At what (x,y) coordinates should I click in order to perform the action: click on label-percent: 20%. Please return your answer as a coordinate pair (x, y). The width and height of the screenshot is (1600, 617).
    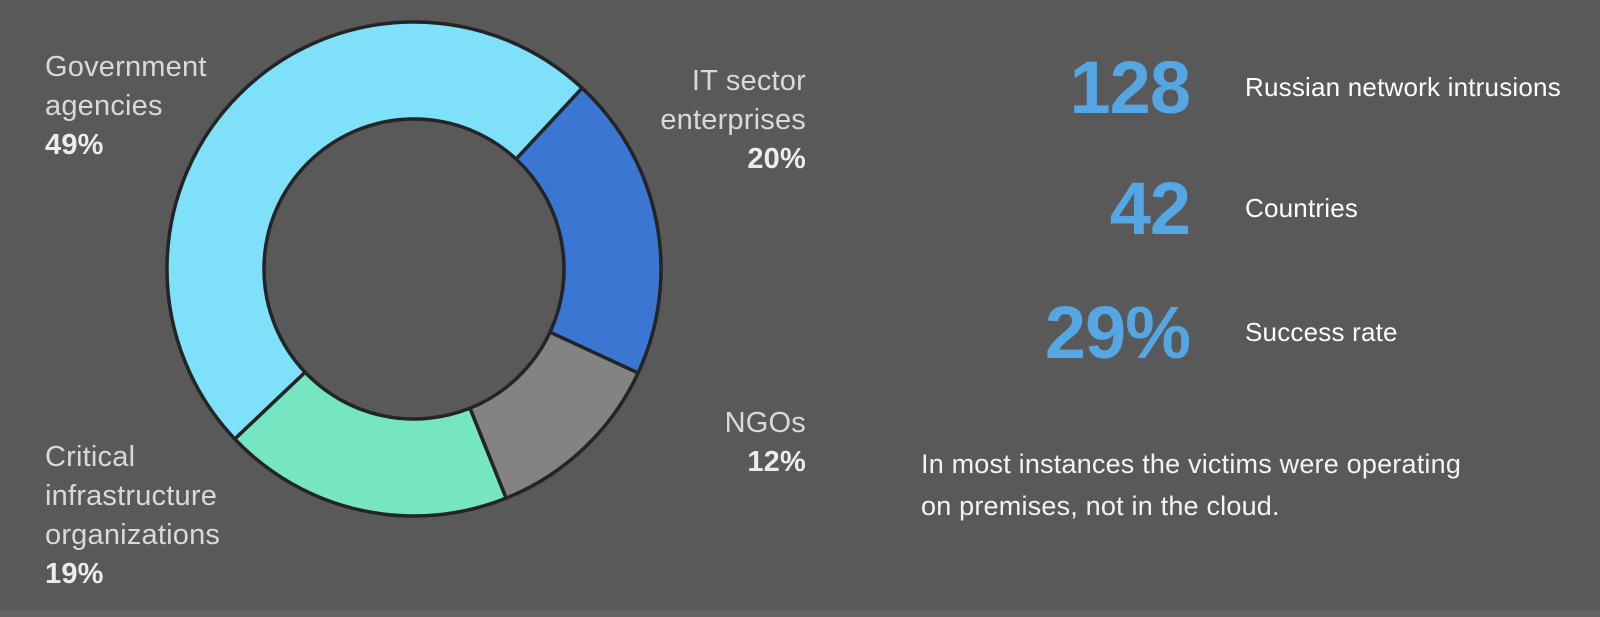
    Looking at the image, I should click on (776, 158).